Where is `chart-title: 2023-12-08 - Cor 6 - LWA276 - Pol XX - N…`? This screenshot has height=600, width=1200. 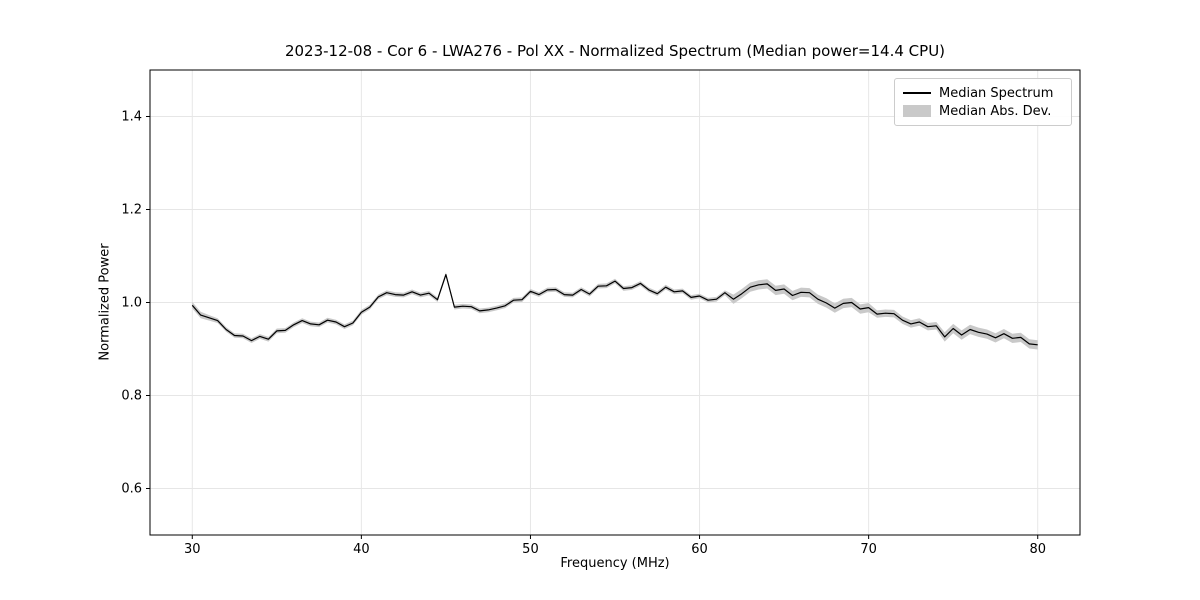
chart-title: 2023-12-08 - Cor 6 - LWA276 - Pol XX - N… is located at coordinates (615, 51).